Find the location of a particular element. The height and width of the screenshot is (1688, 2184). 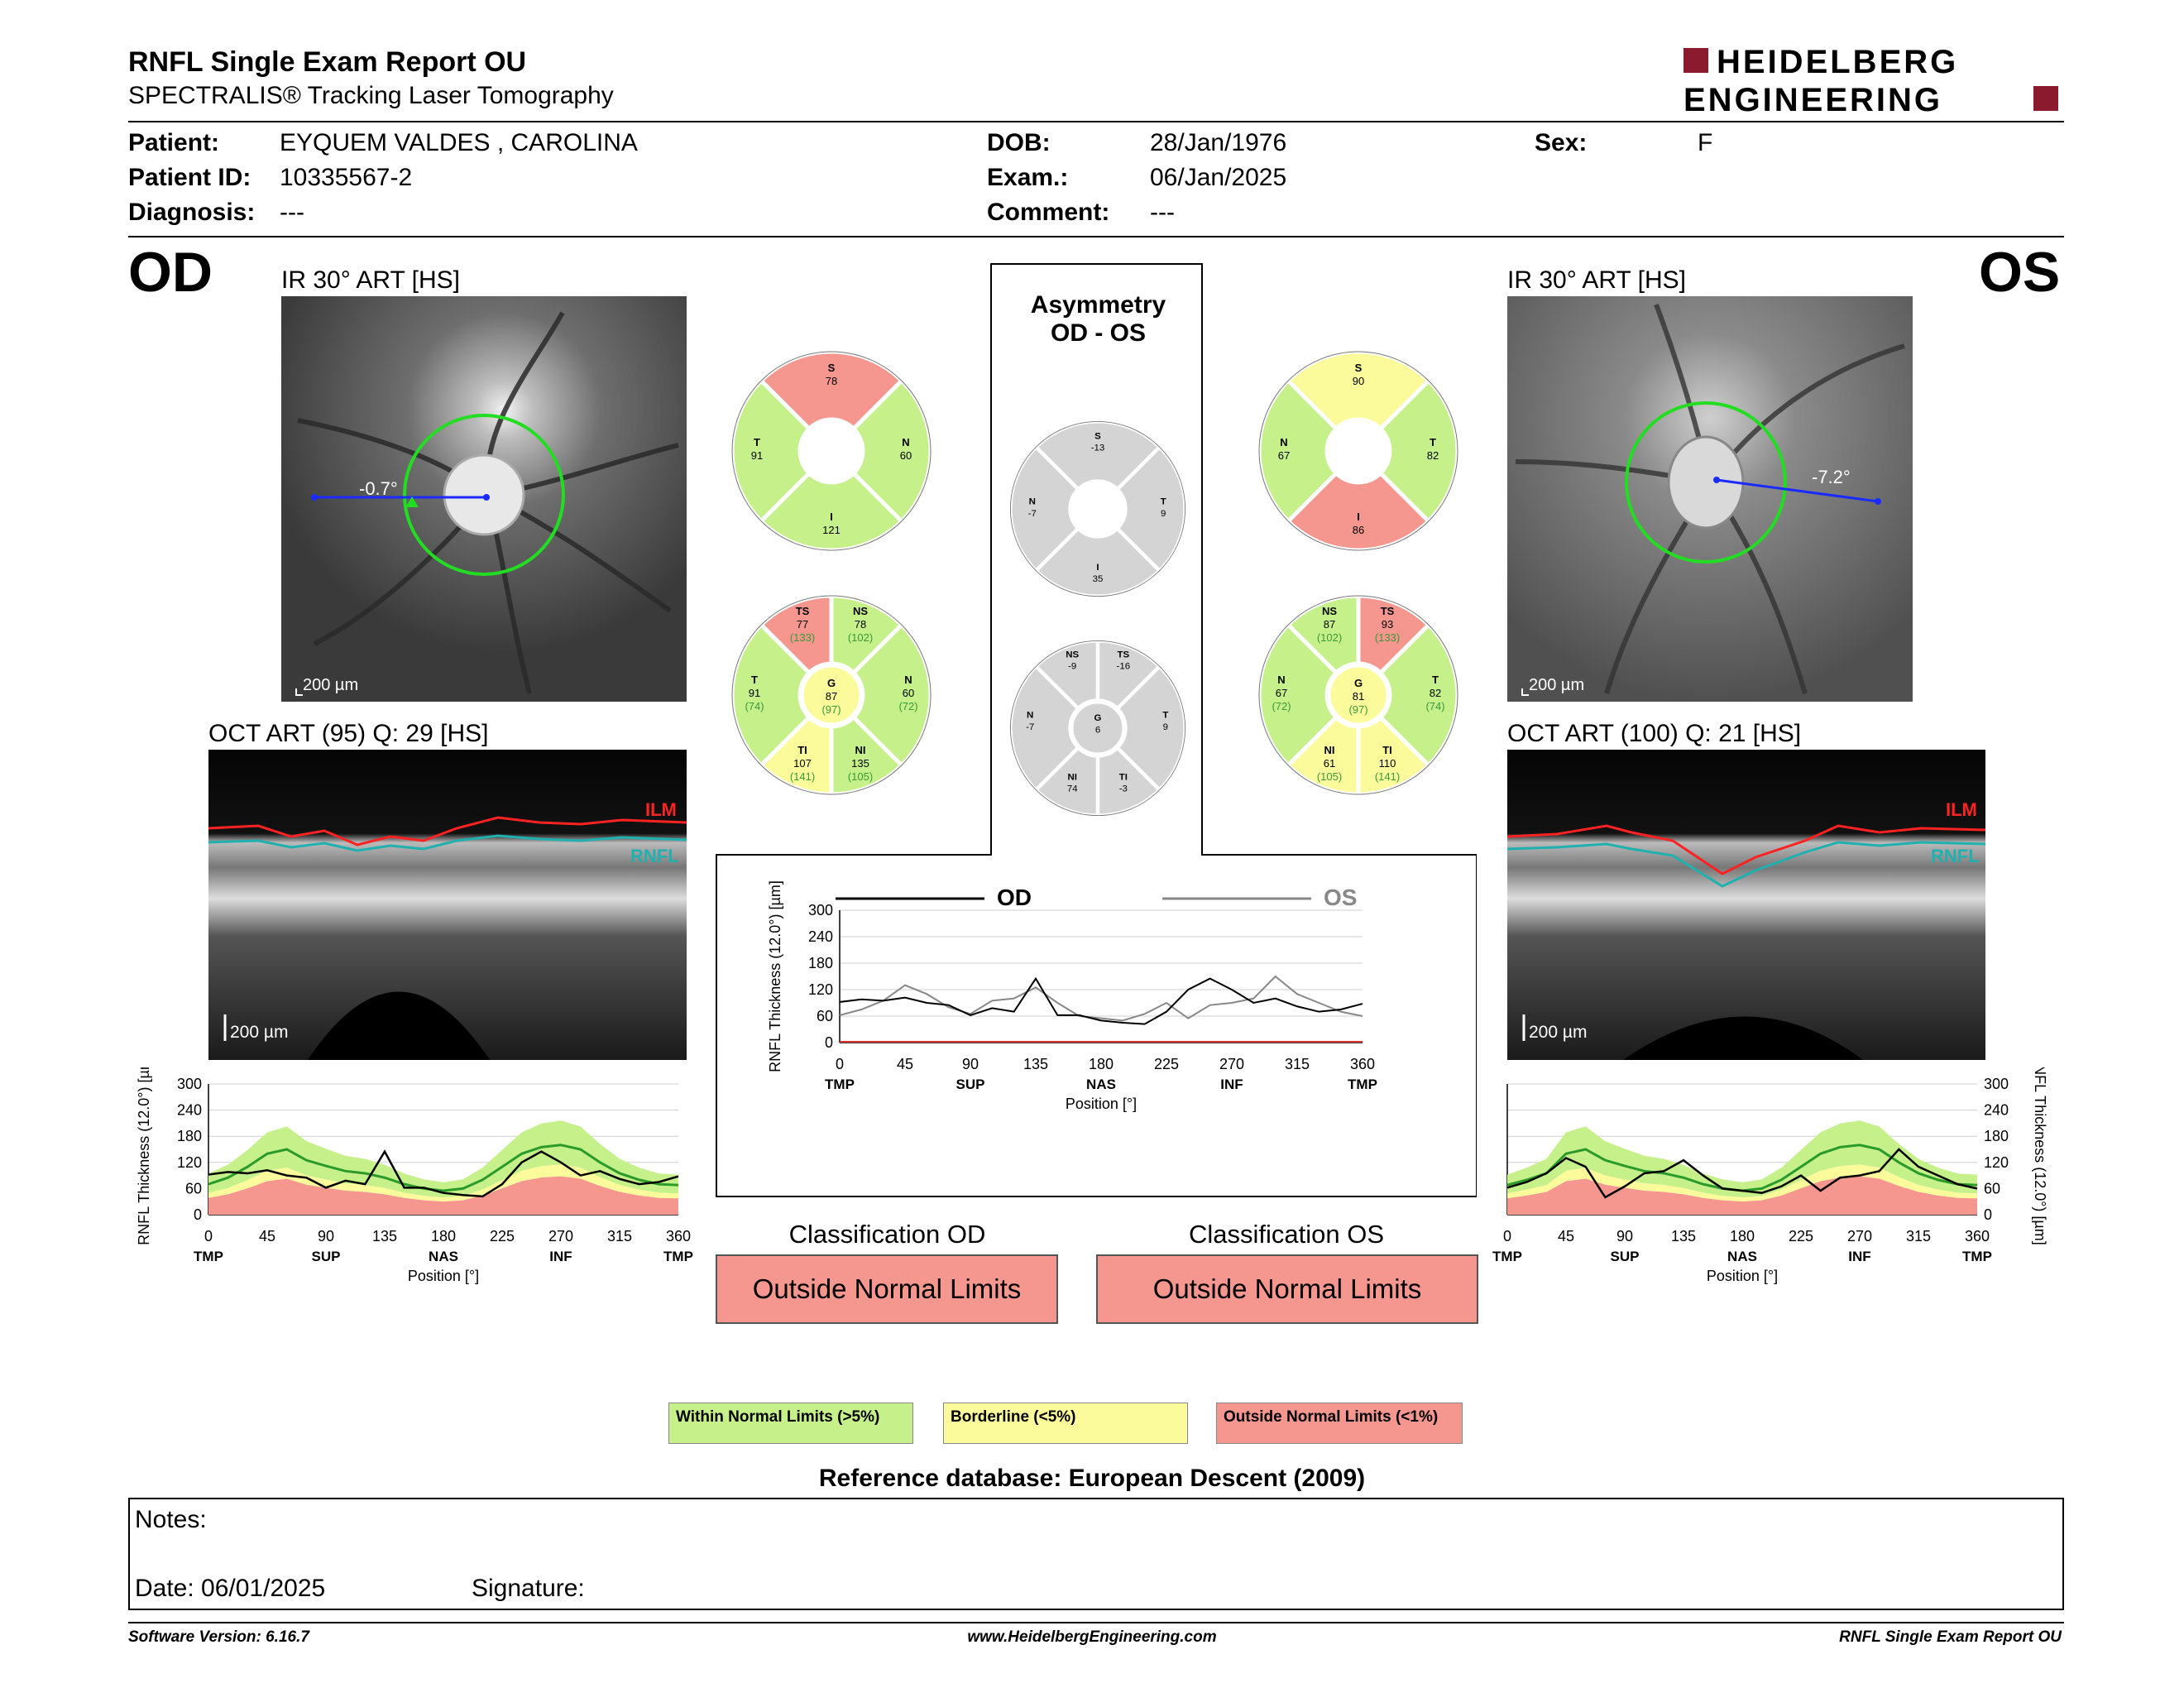

x-axis-label: Position [°] is located at coordinates (443, 1276).